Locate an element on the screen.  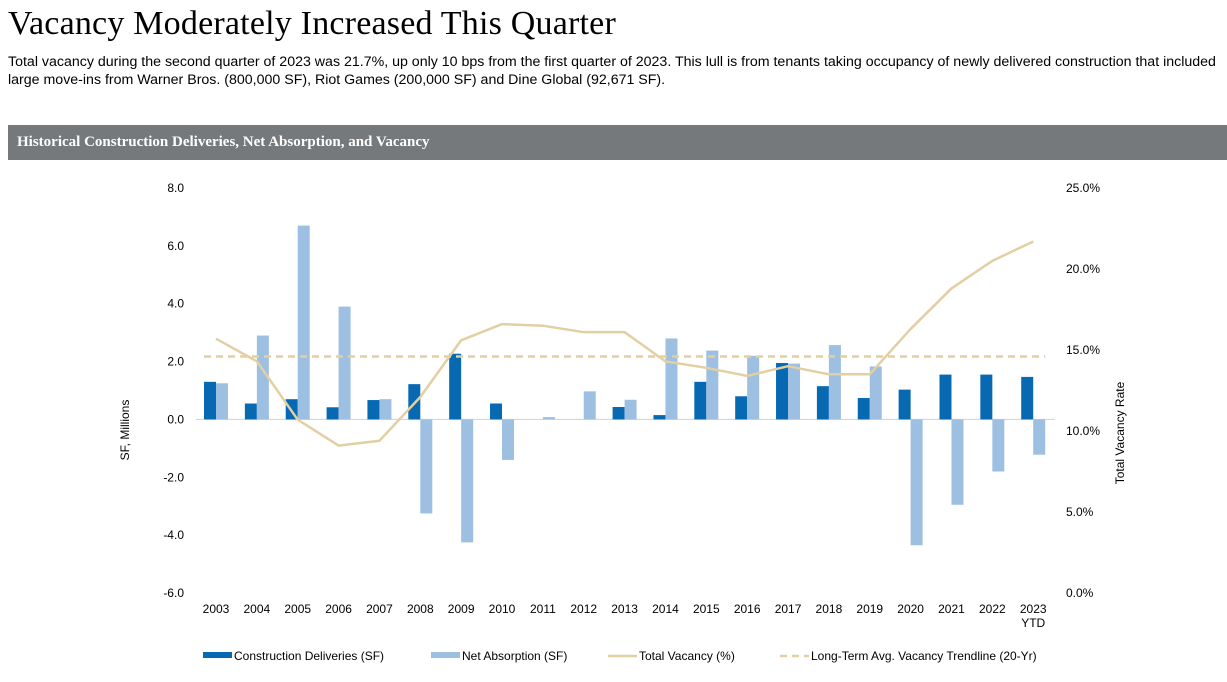
absorption-bar-2015 is located at coordinates (712, 385).